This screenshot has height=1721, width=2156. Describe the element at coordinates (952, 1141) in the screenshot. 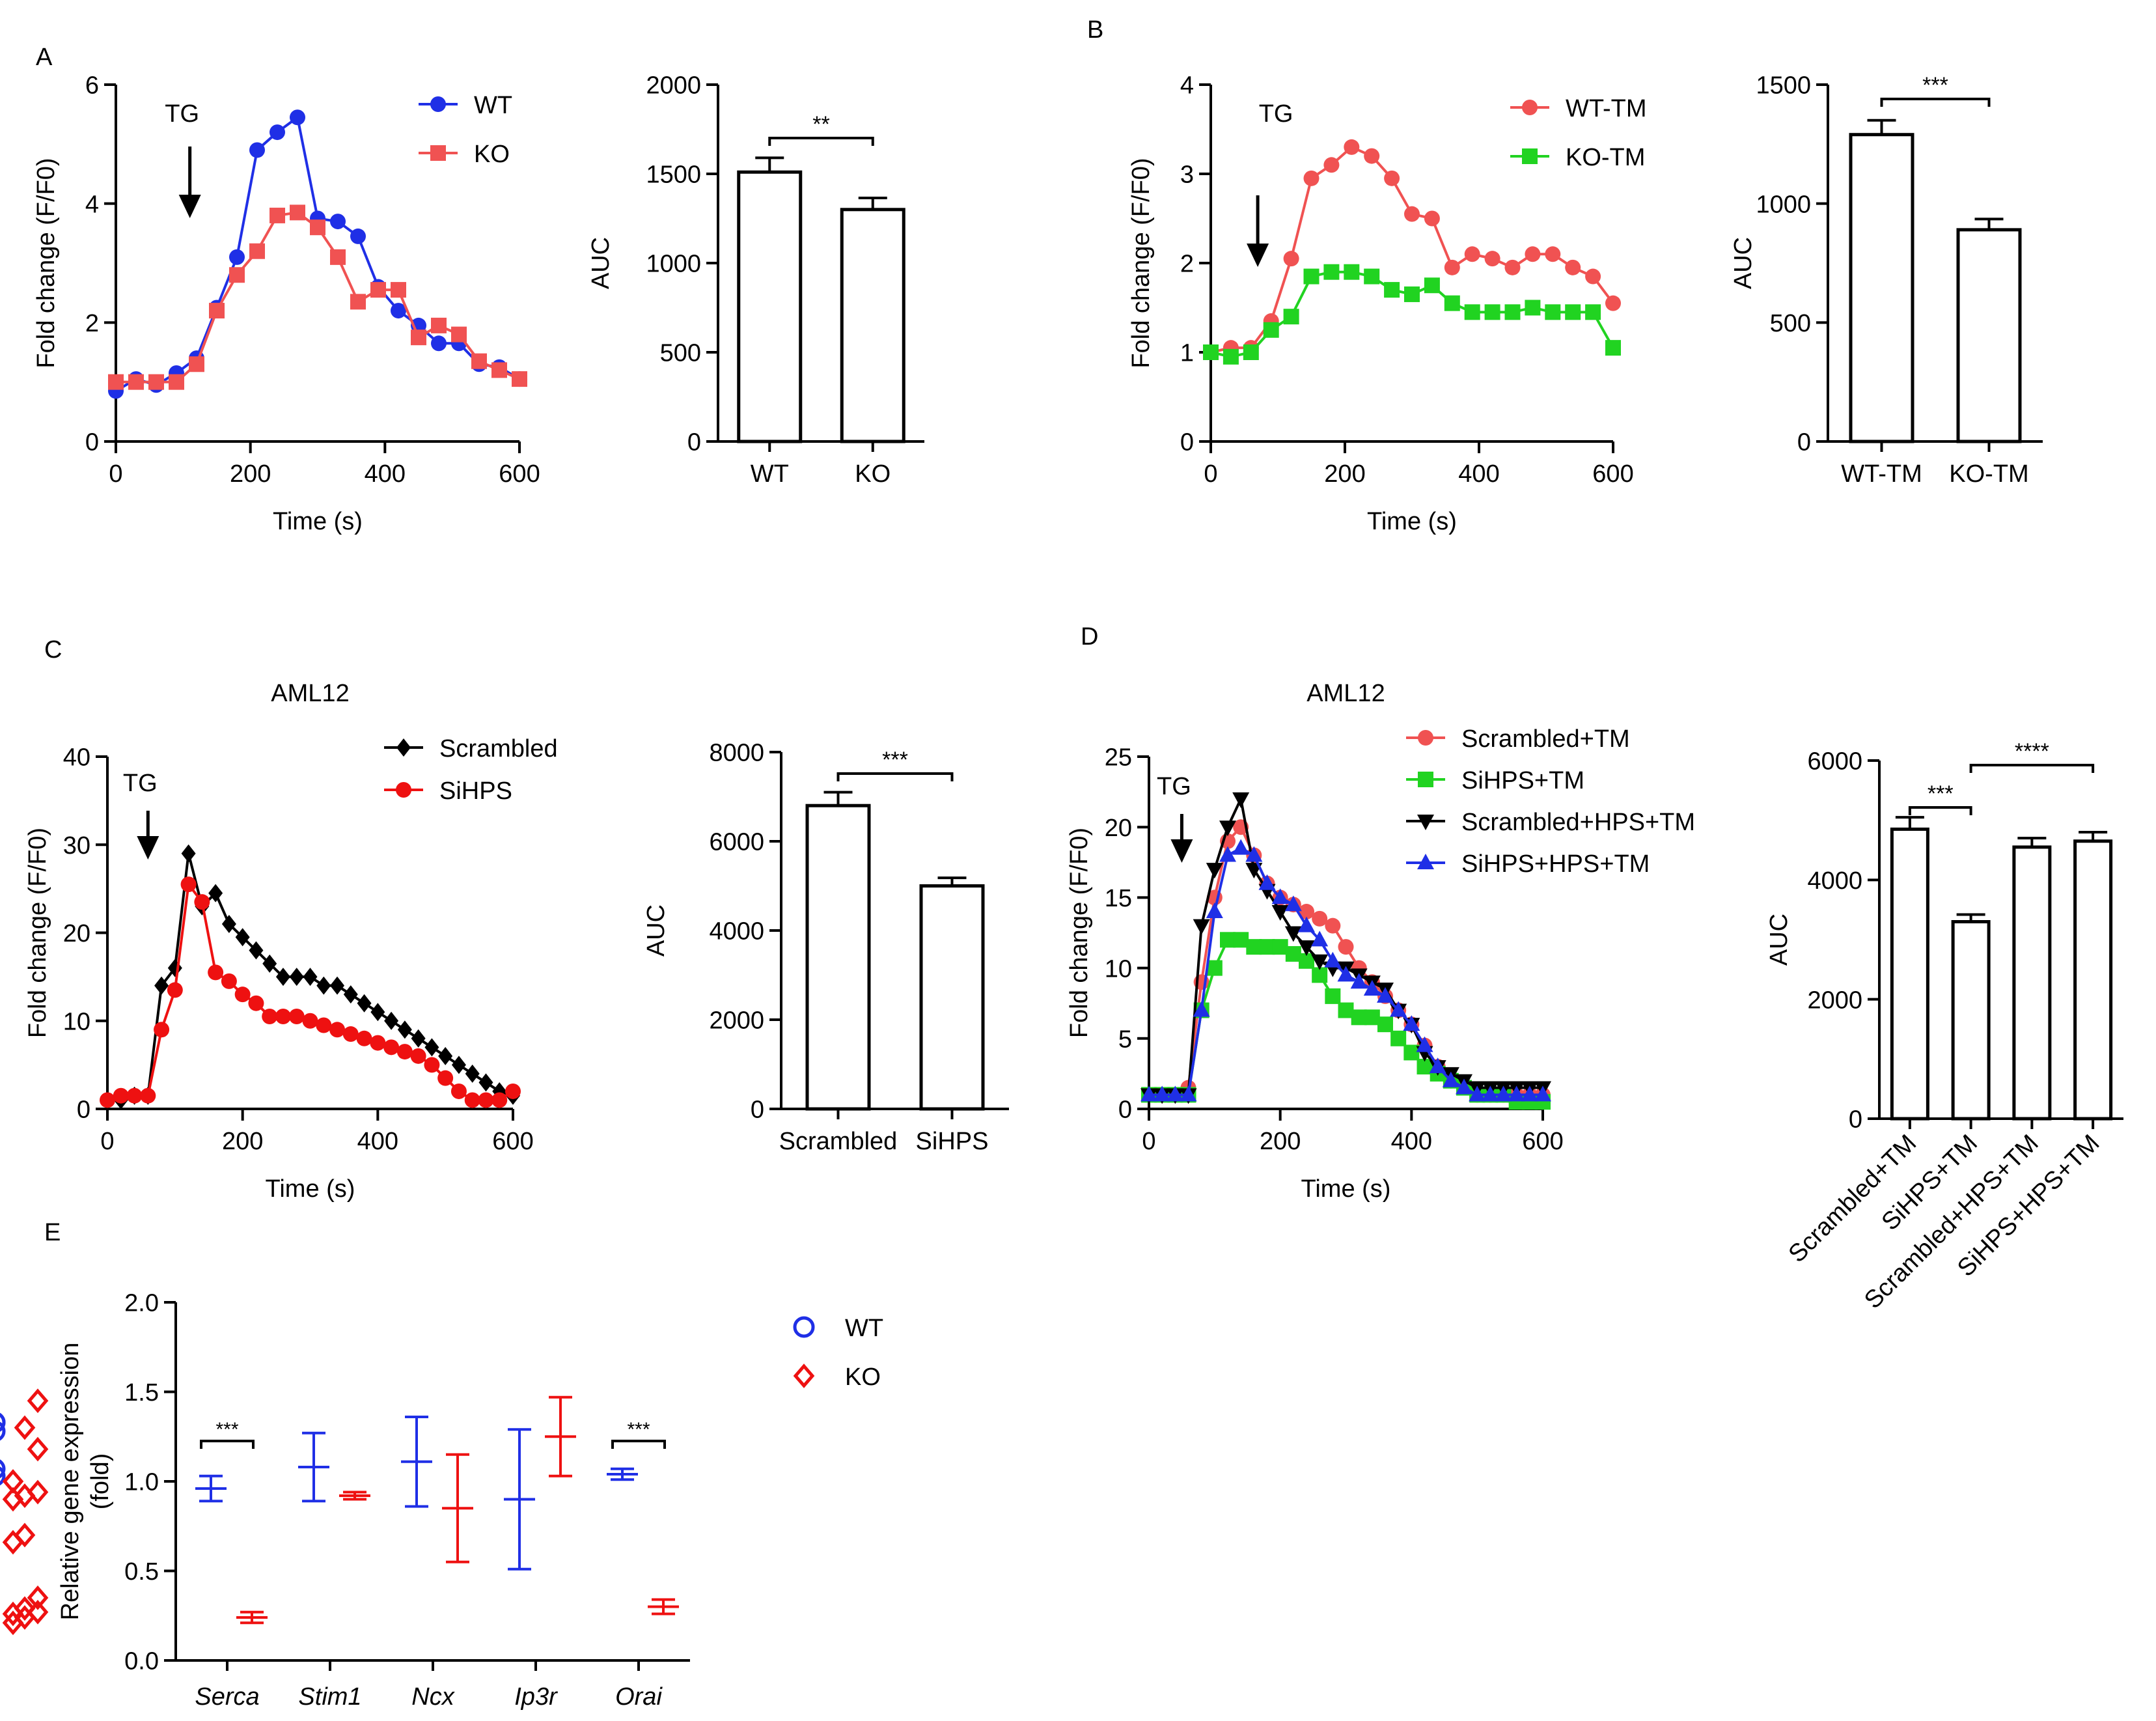

I see `x-tick-label: SiHPS` at that location.